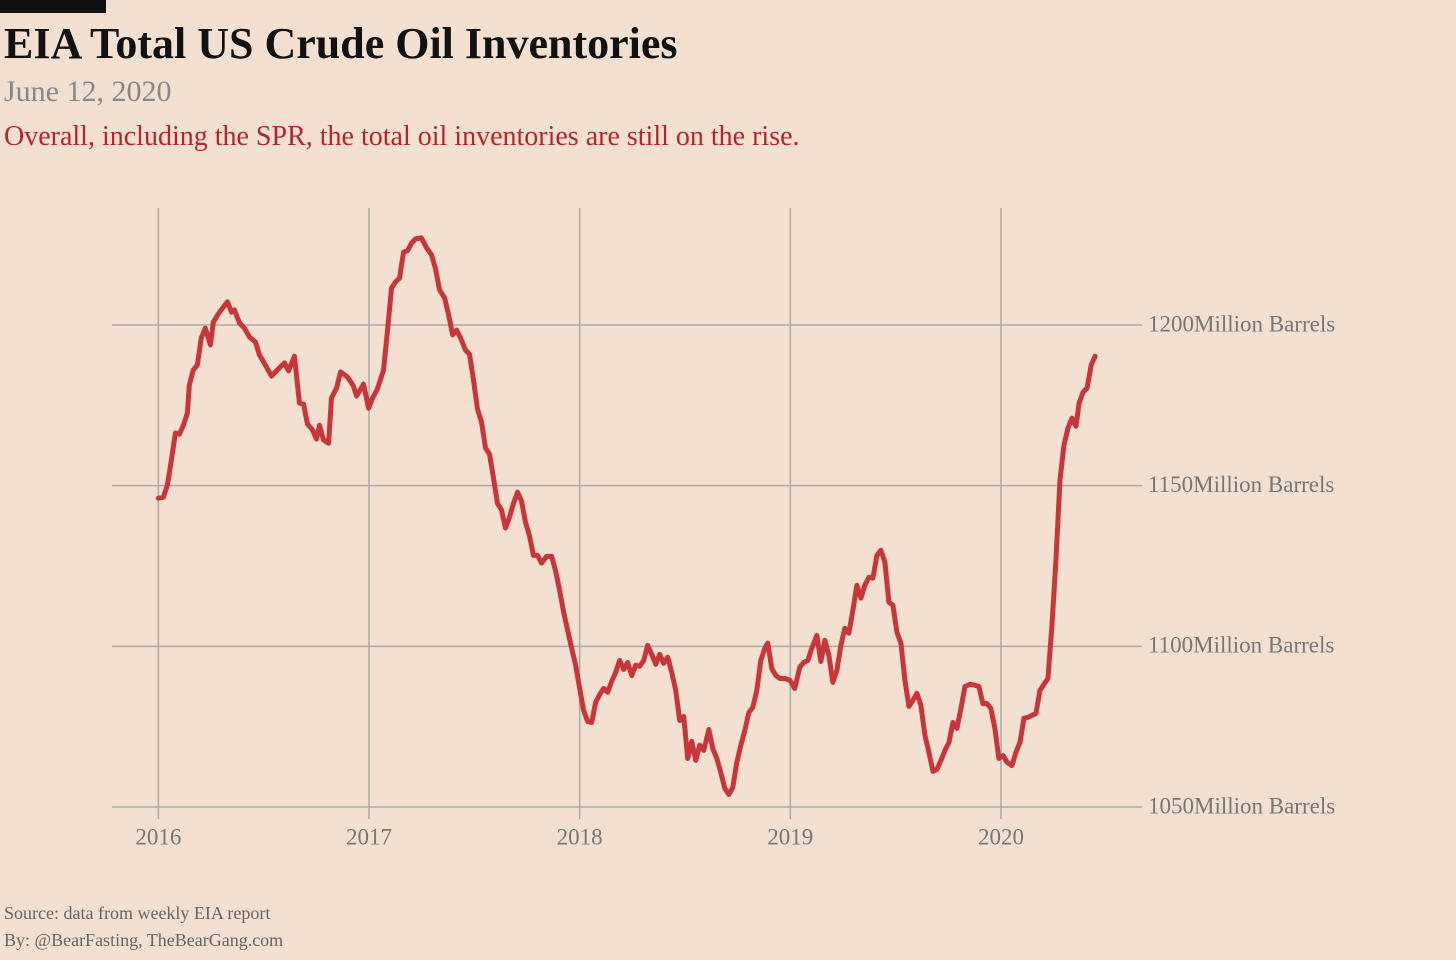  I want to click on y-tick-label: 1150Million Barrels, so click(1241, 484).